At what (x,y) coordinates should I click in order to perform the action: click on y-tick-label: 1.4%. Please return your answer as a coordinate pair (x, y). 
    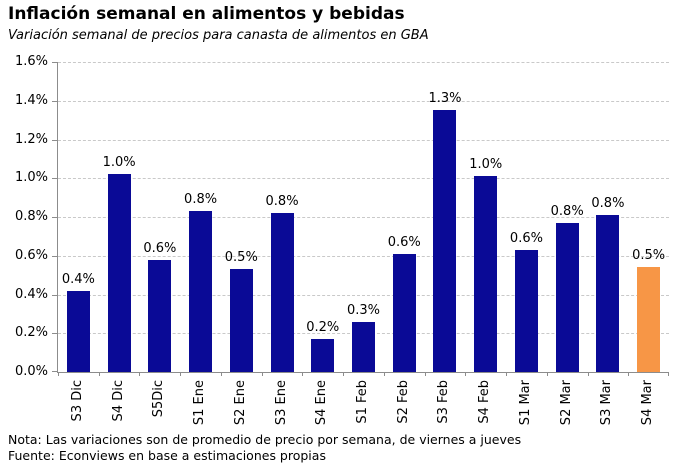
    Looking at the image, I should click on (31, 100).